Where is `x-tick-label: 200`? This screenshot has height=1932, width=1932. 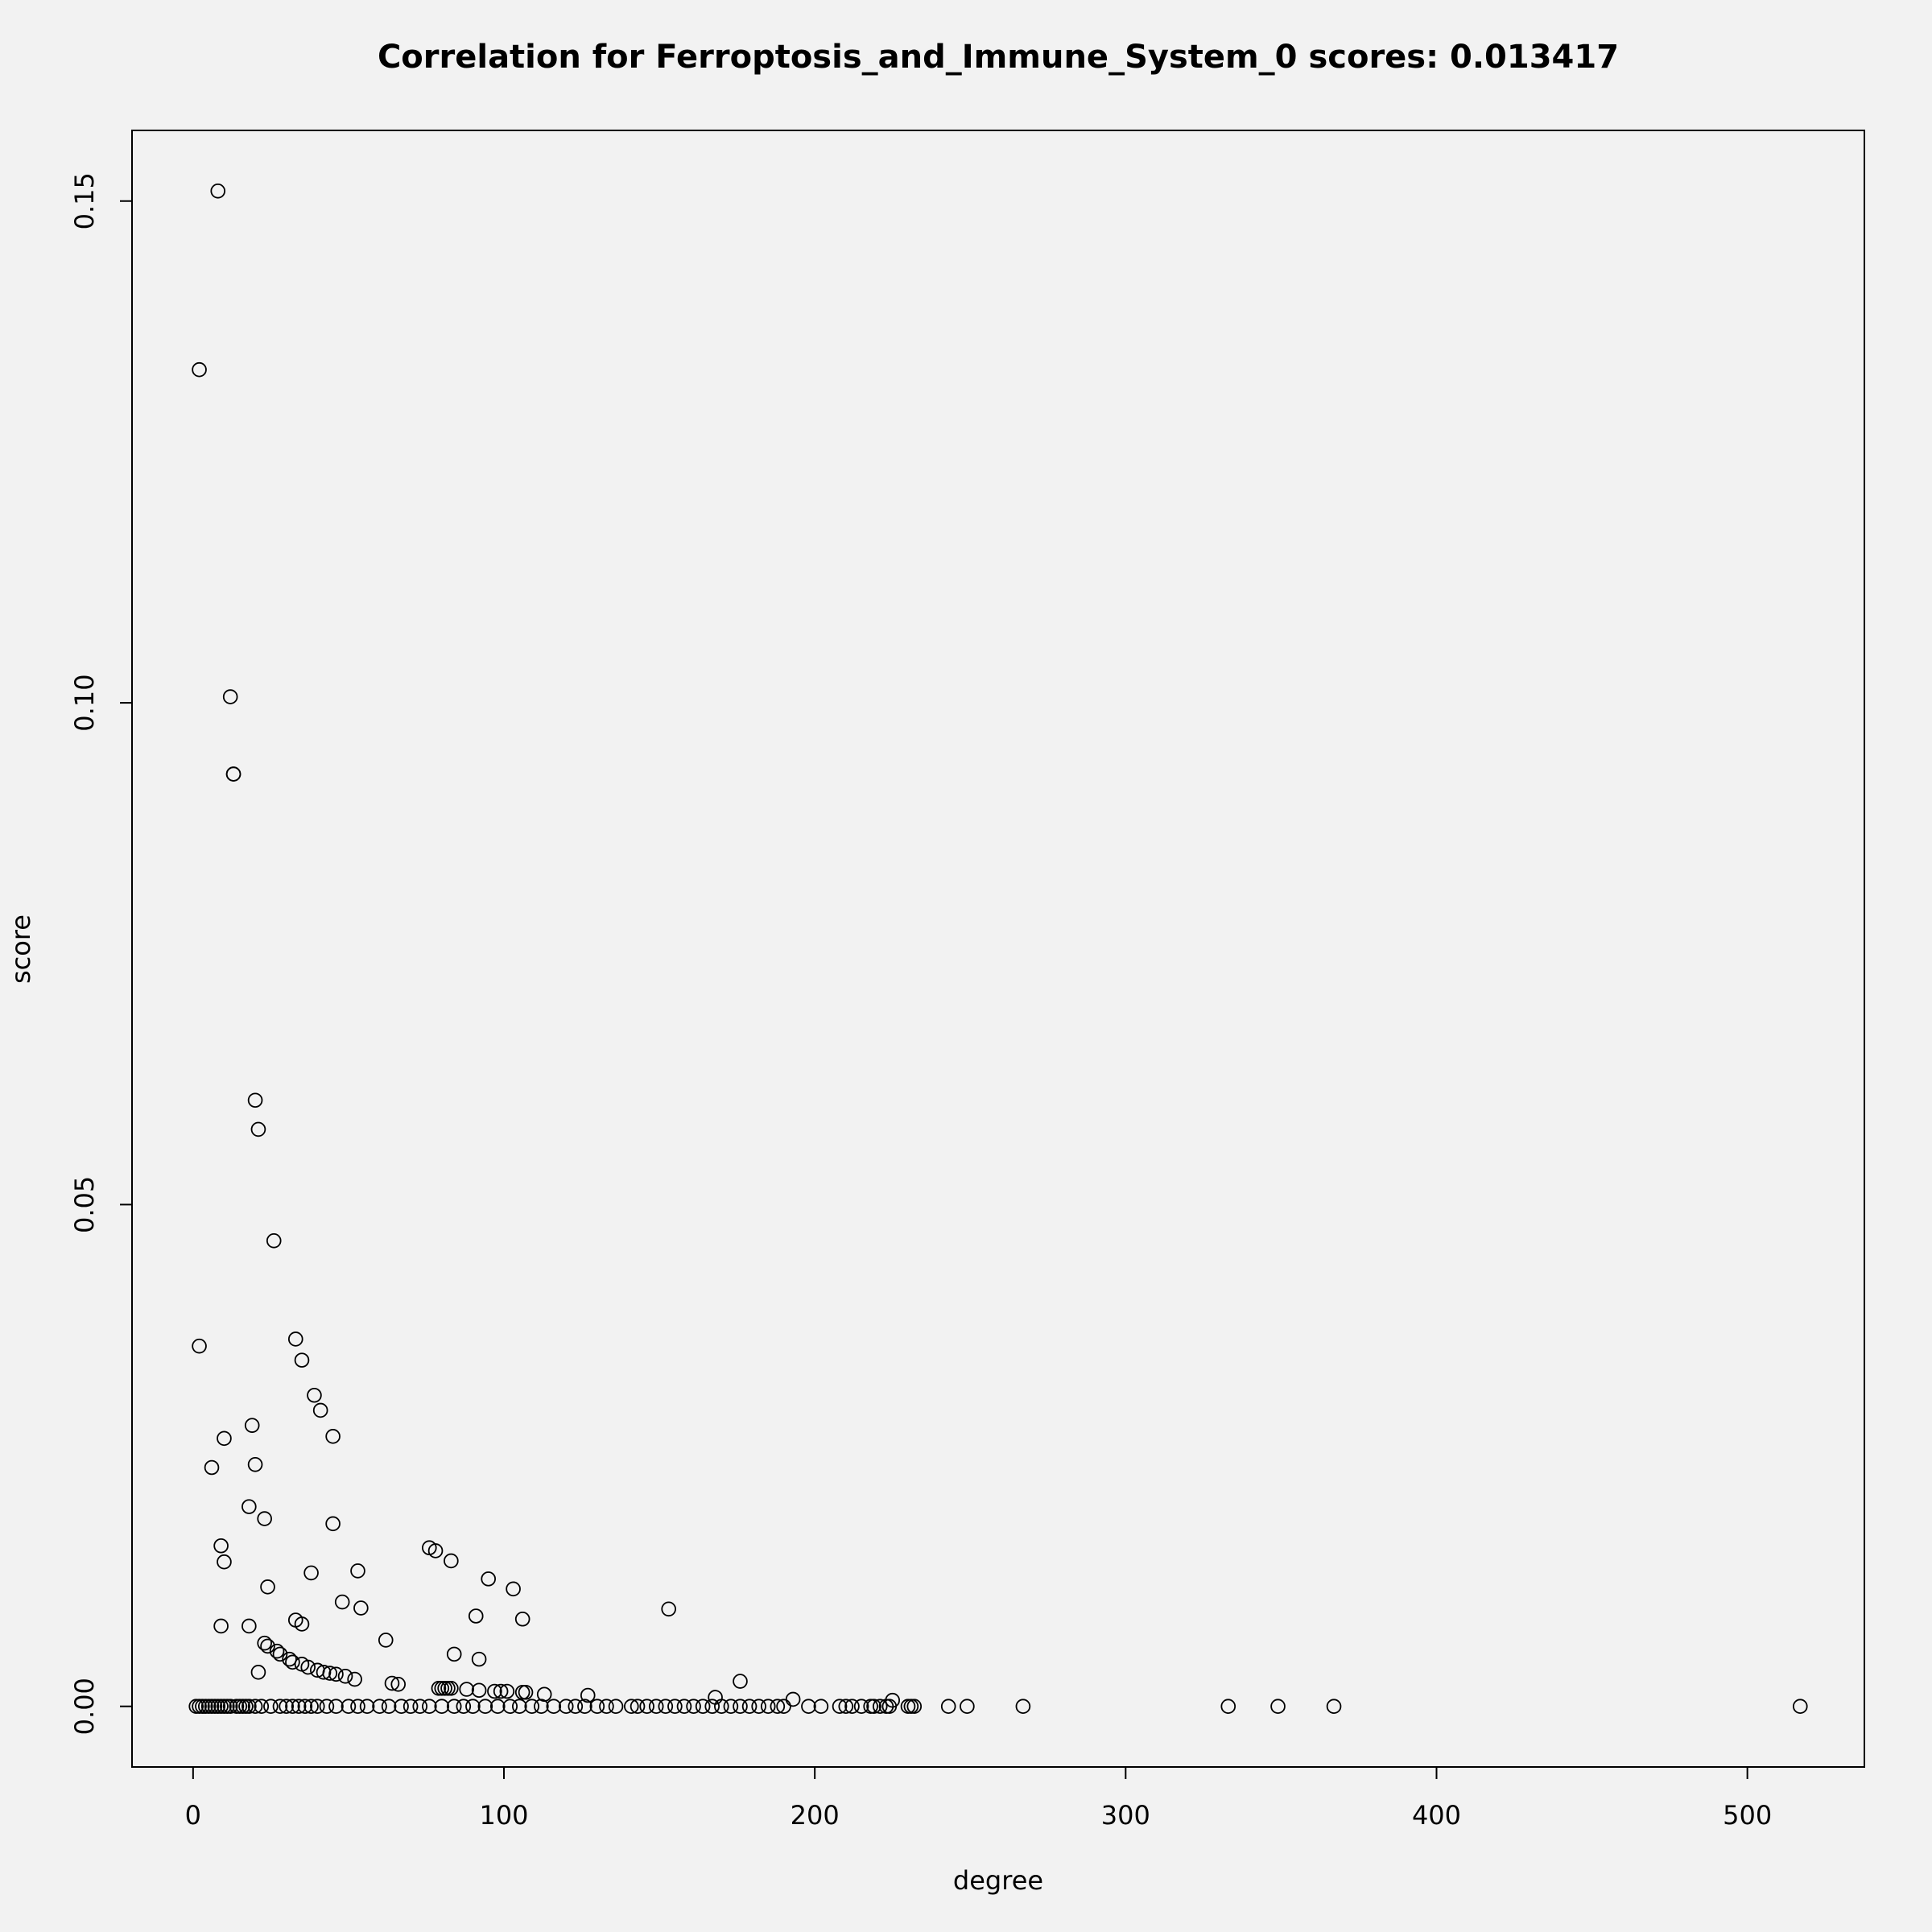
x-tick-label: 200 is located at coordinates (815, 1815).